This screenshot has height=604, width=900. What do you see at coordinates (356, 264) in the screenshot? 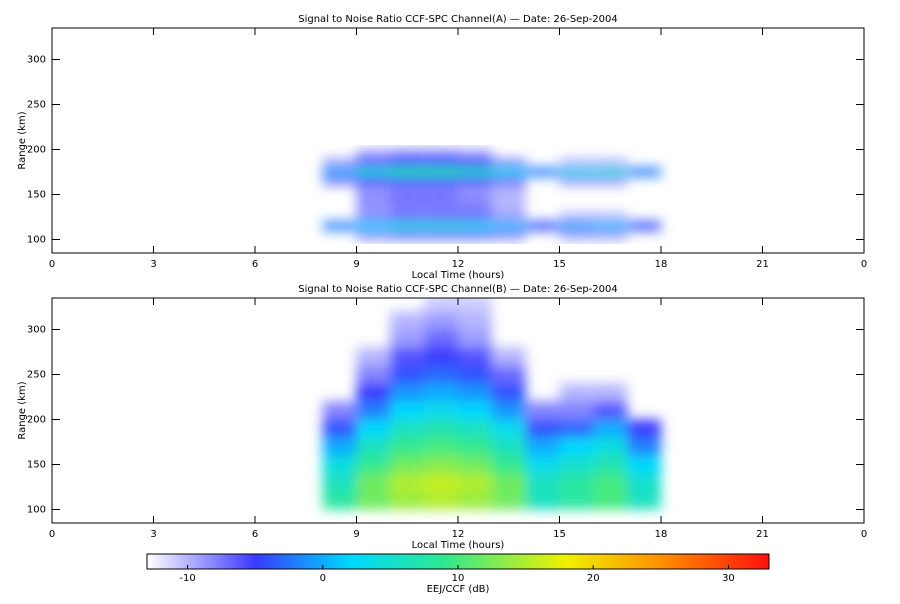
I see `x-tick-label: 9` at bounding box center [356, 264].